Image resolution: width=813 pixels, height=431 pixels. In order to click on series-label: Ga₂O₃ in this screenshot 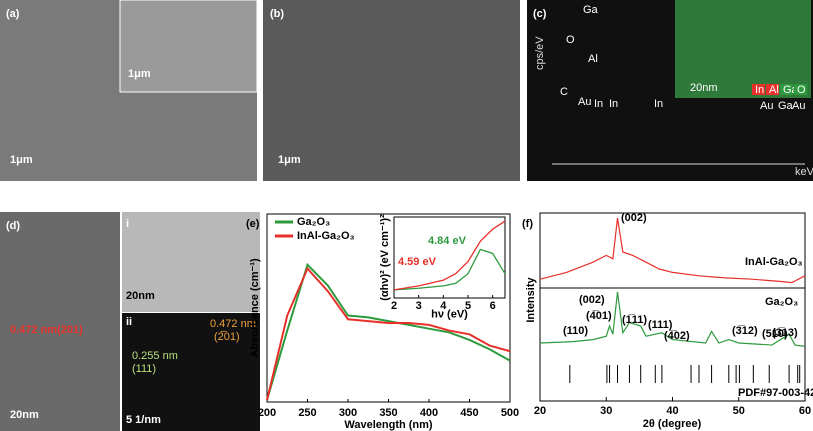, I will do `click(781, 302)`.